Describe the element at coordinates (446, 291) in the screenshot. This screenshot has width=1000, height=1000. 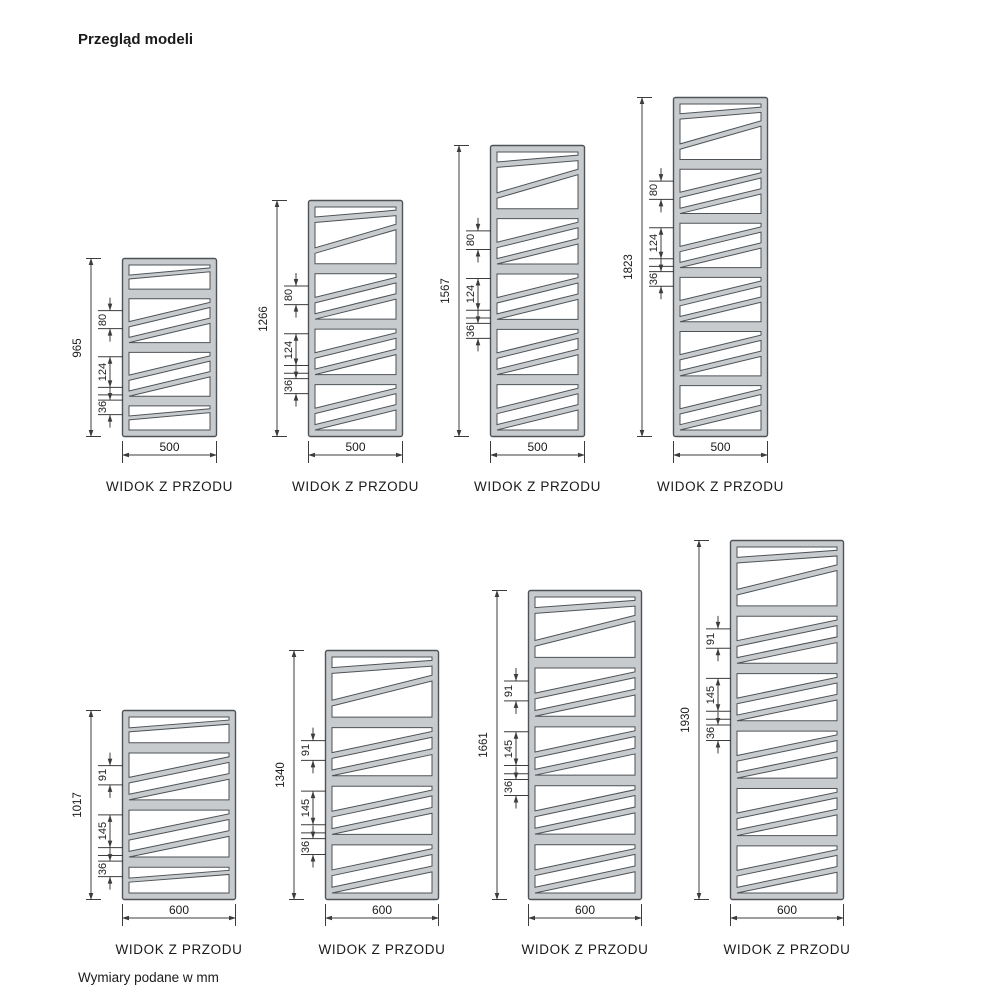
I see `radiator-height-label: 1567` at that location.